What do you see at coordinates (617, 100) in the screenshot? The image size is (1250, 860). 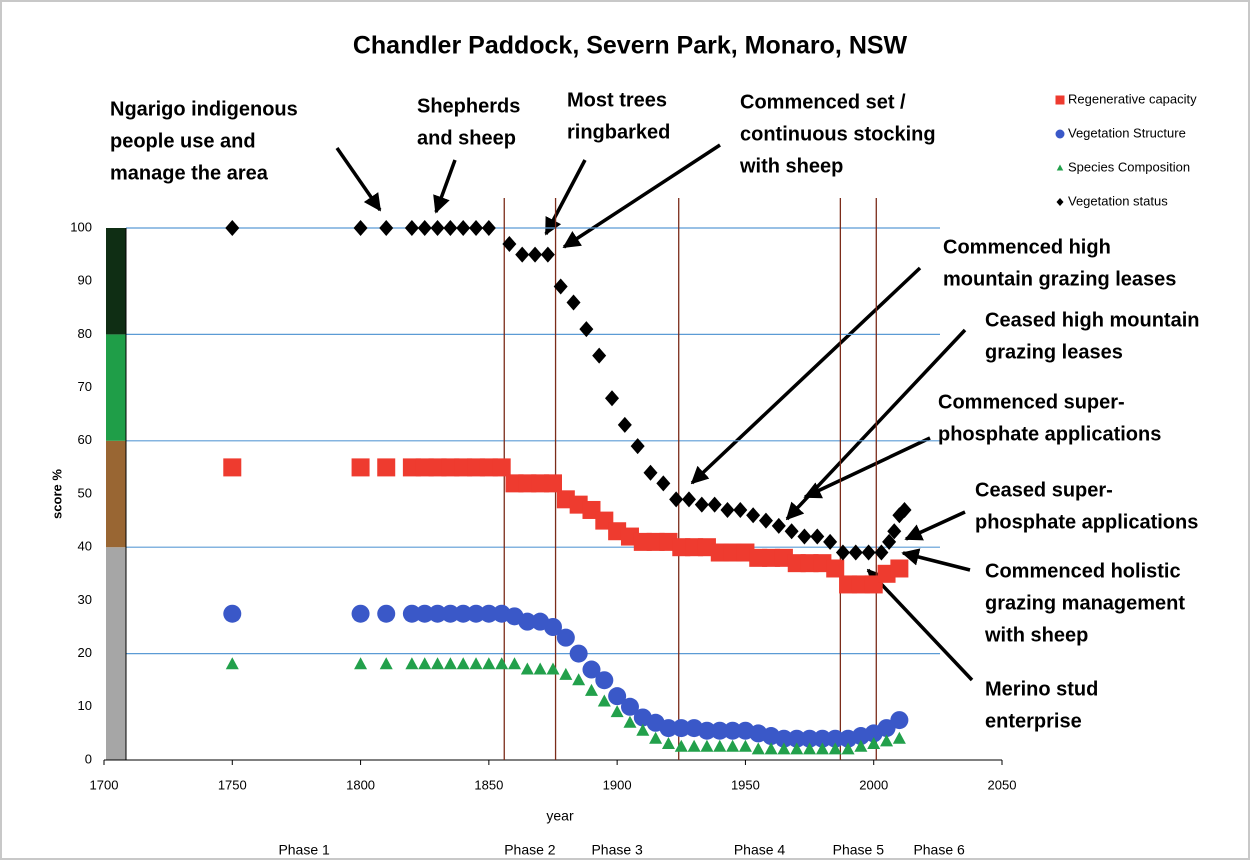 I see `annotation: Most trees` at bounding box center [617, 100].